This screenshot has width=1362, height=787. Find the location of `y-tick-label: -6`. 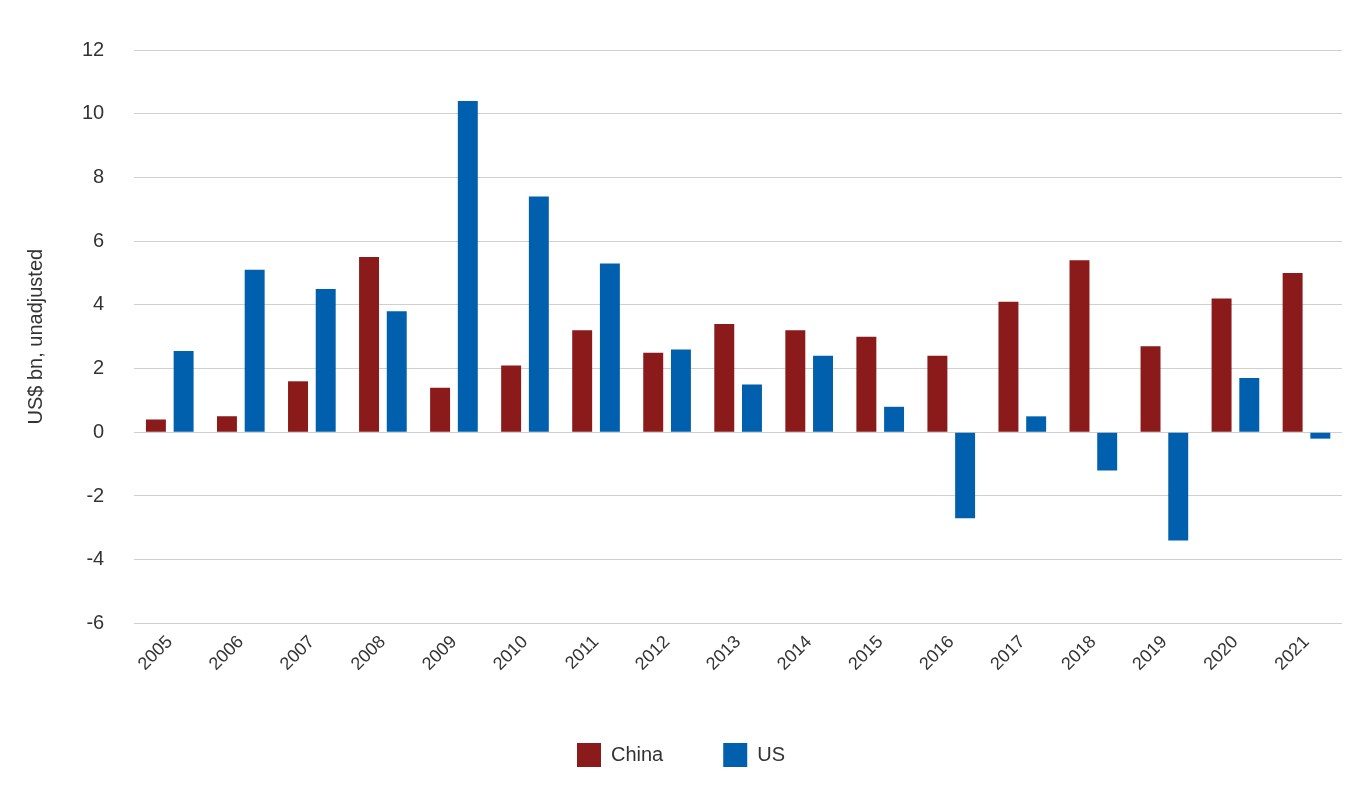

y-tick-label: -6 is located at coordinates (95, 621).